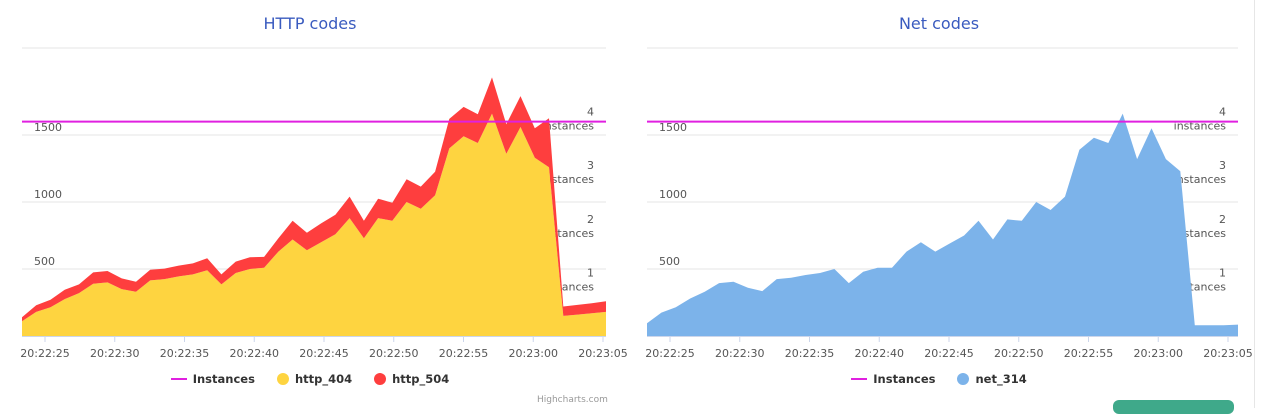  What do you see at coordinates (992, 379) in the screenshot?
I see `legend-item-net-314: net_314` at bounding box center [992, 379].